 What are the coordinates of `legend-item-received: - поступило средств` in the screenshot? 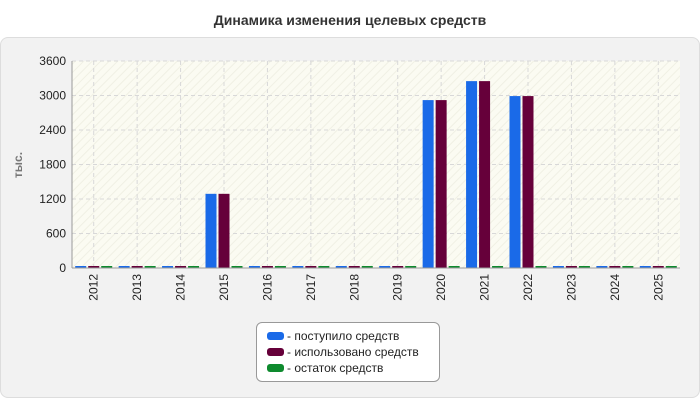 It's located at (353, 336).